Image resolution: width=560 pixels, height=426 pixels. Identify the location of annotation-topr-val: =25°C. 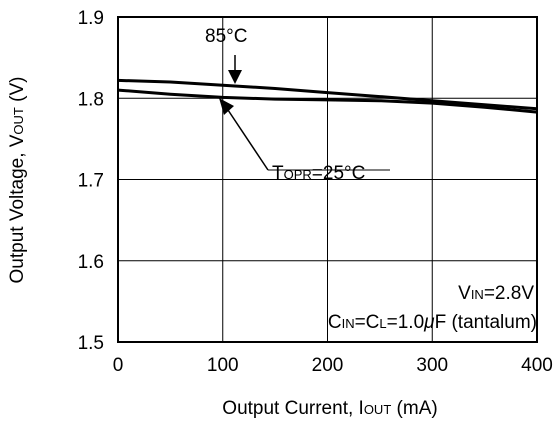
(339, 173).